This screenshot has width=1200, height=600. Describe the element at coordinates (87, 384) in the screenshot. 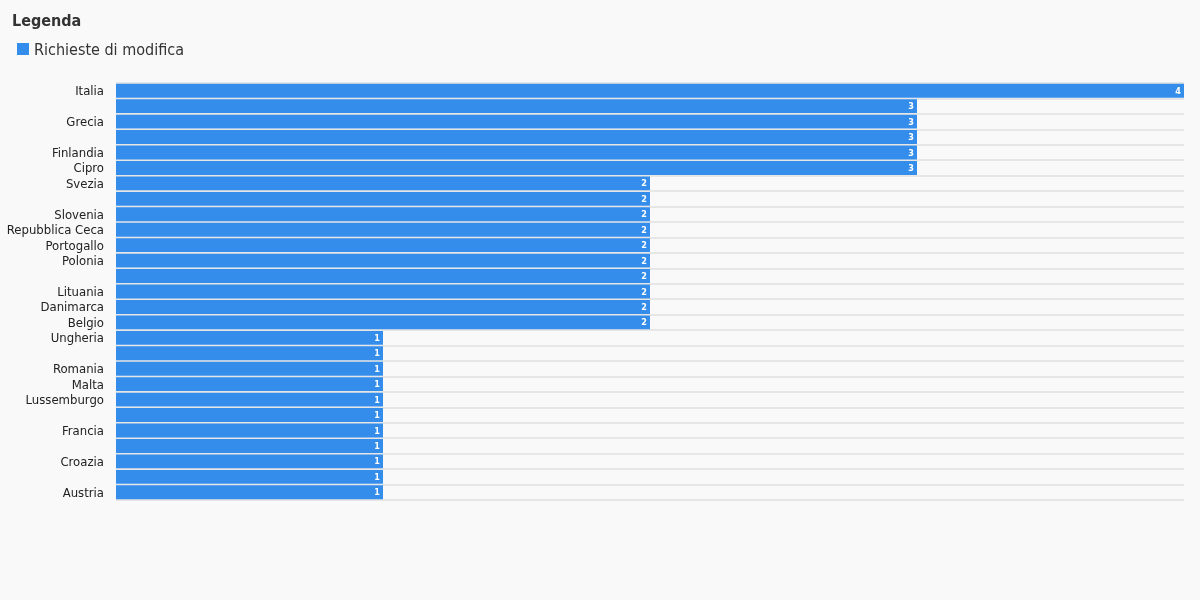

I see `y-tick-label: Malta` at that location.